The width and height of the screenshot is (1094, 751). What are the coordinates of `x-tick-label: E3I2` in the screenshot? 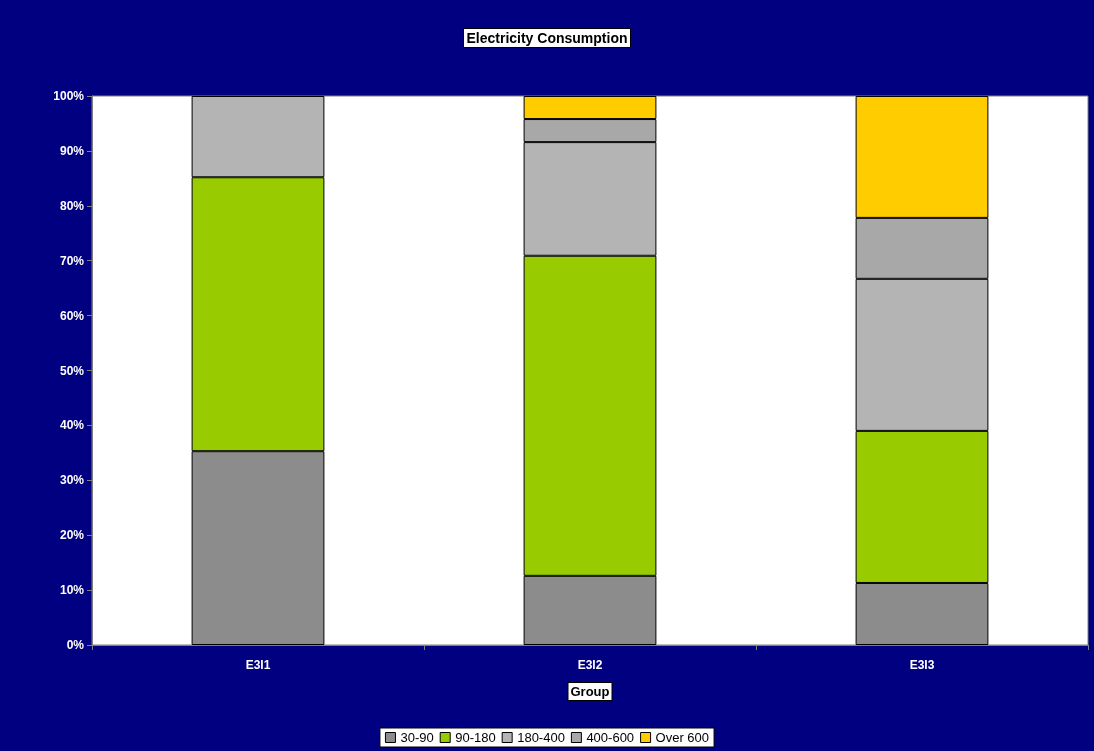 It's located at (590, 665).